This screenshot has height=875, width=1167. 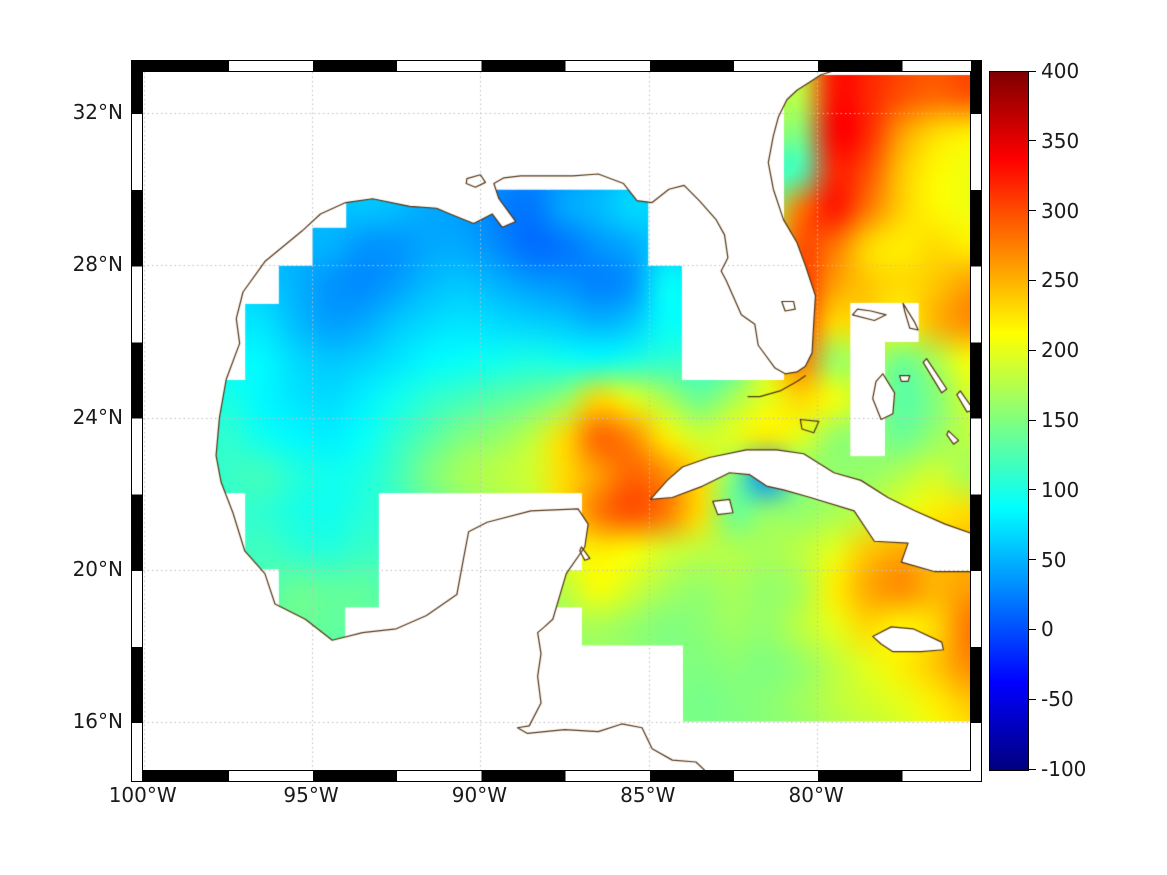 What do you see at coordinates (1054, 559) in the screenshot?
I see `colorbar-tick-label: 50` at bounding box center [1054, 559].